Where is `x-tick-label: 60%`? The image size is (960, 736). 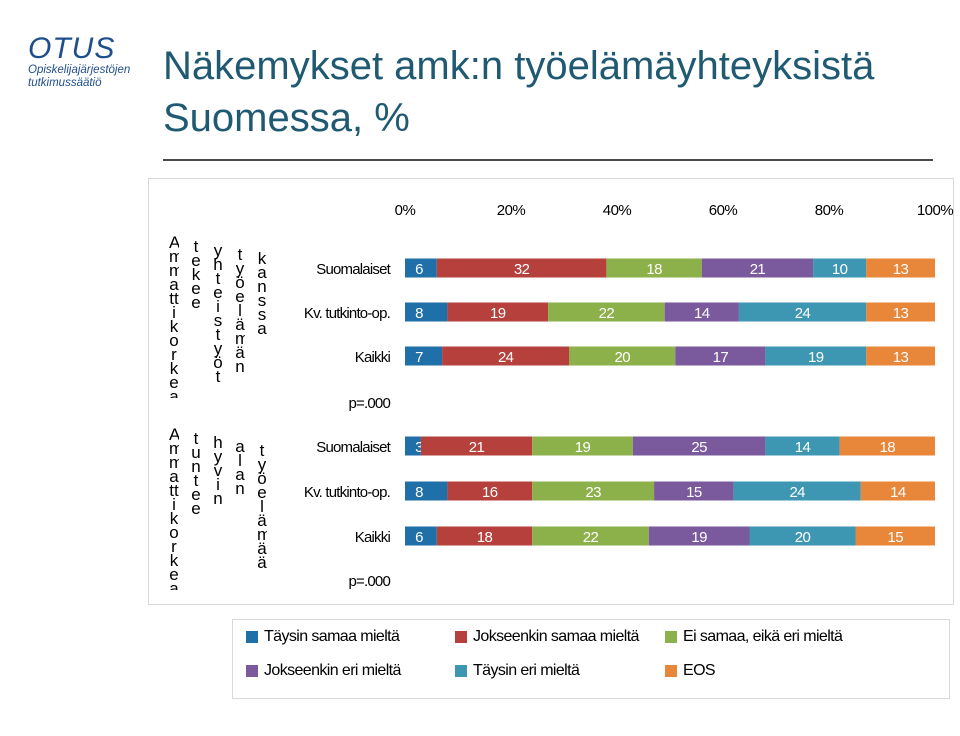
x-tick-label: 60% is located at coordinates (723, 210).